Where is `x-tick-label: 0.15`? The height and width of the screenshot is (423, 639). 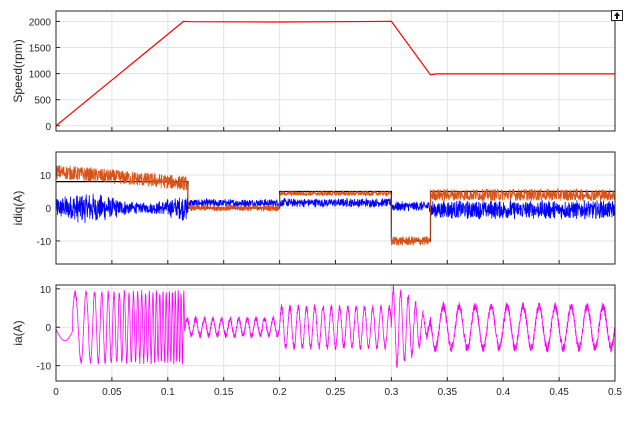
x-tick-label: 0.15 is located at coordinates (224, 392).